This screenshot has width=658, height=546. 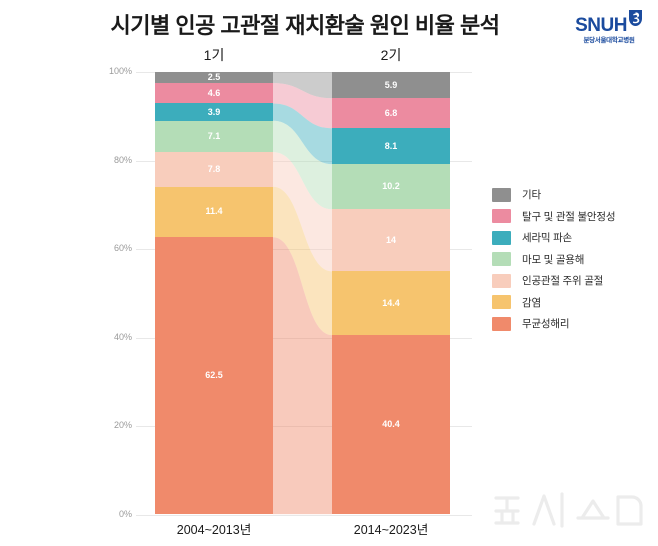 I want to click on legend-item-label: 감염, so click(x=531, y=302).